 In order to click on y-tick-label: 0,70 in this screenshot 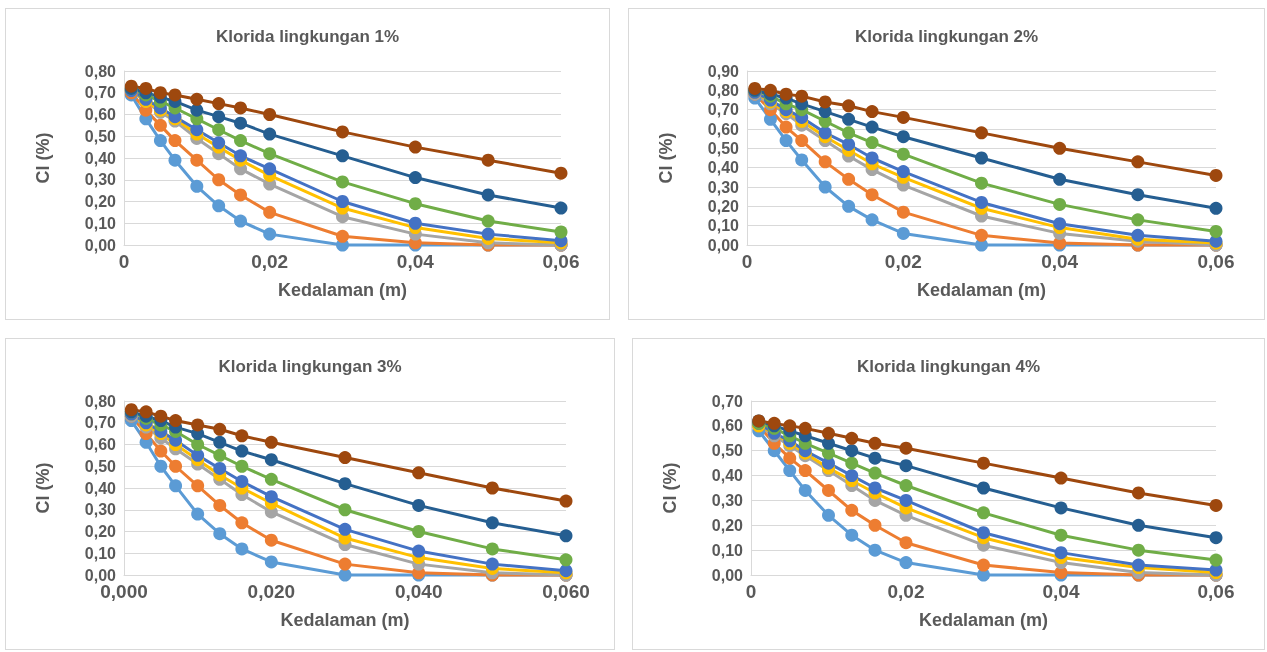, I will do `click(723, 110)`.